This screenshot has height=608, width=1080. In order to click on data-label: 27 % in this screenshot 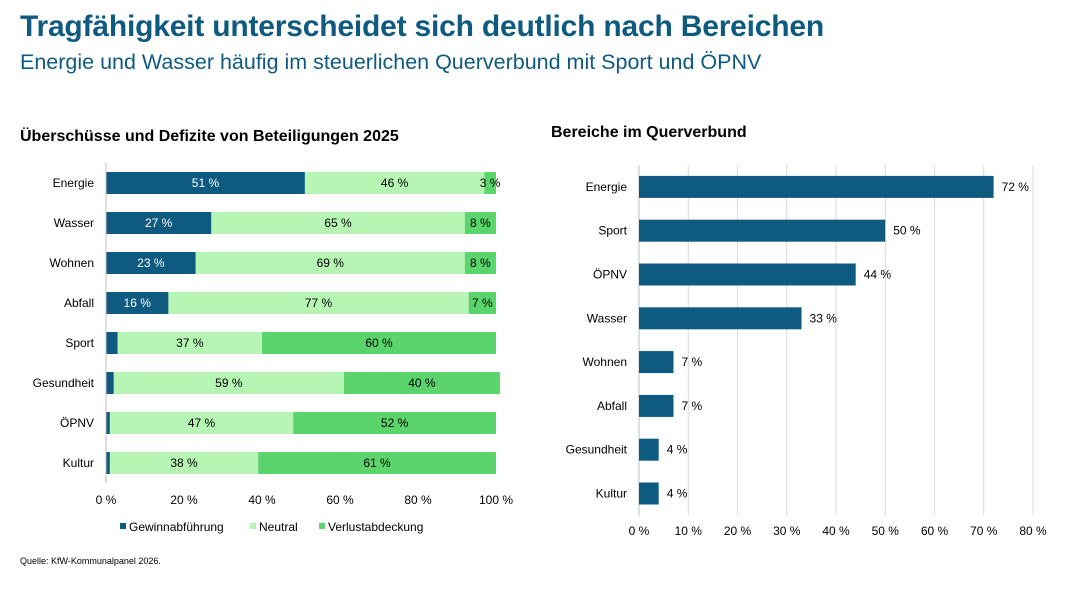, I will do `click(159, 223)`.